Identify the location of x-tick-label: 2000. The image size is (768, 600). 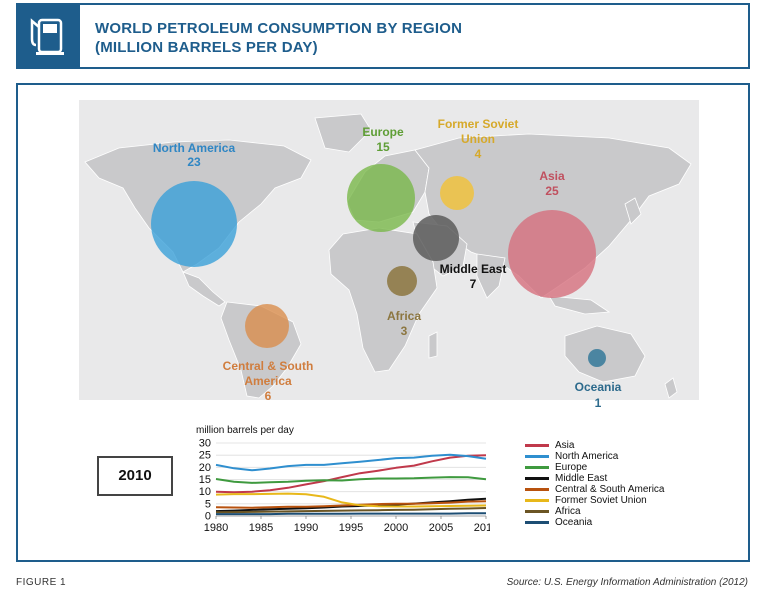
(396, 528).